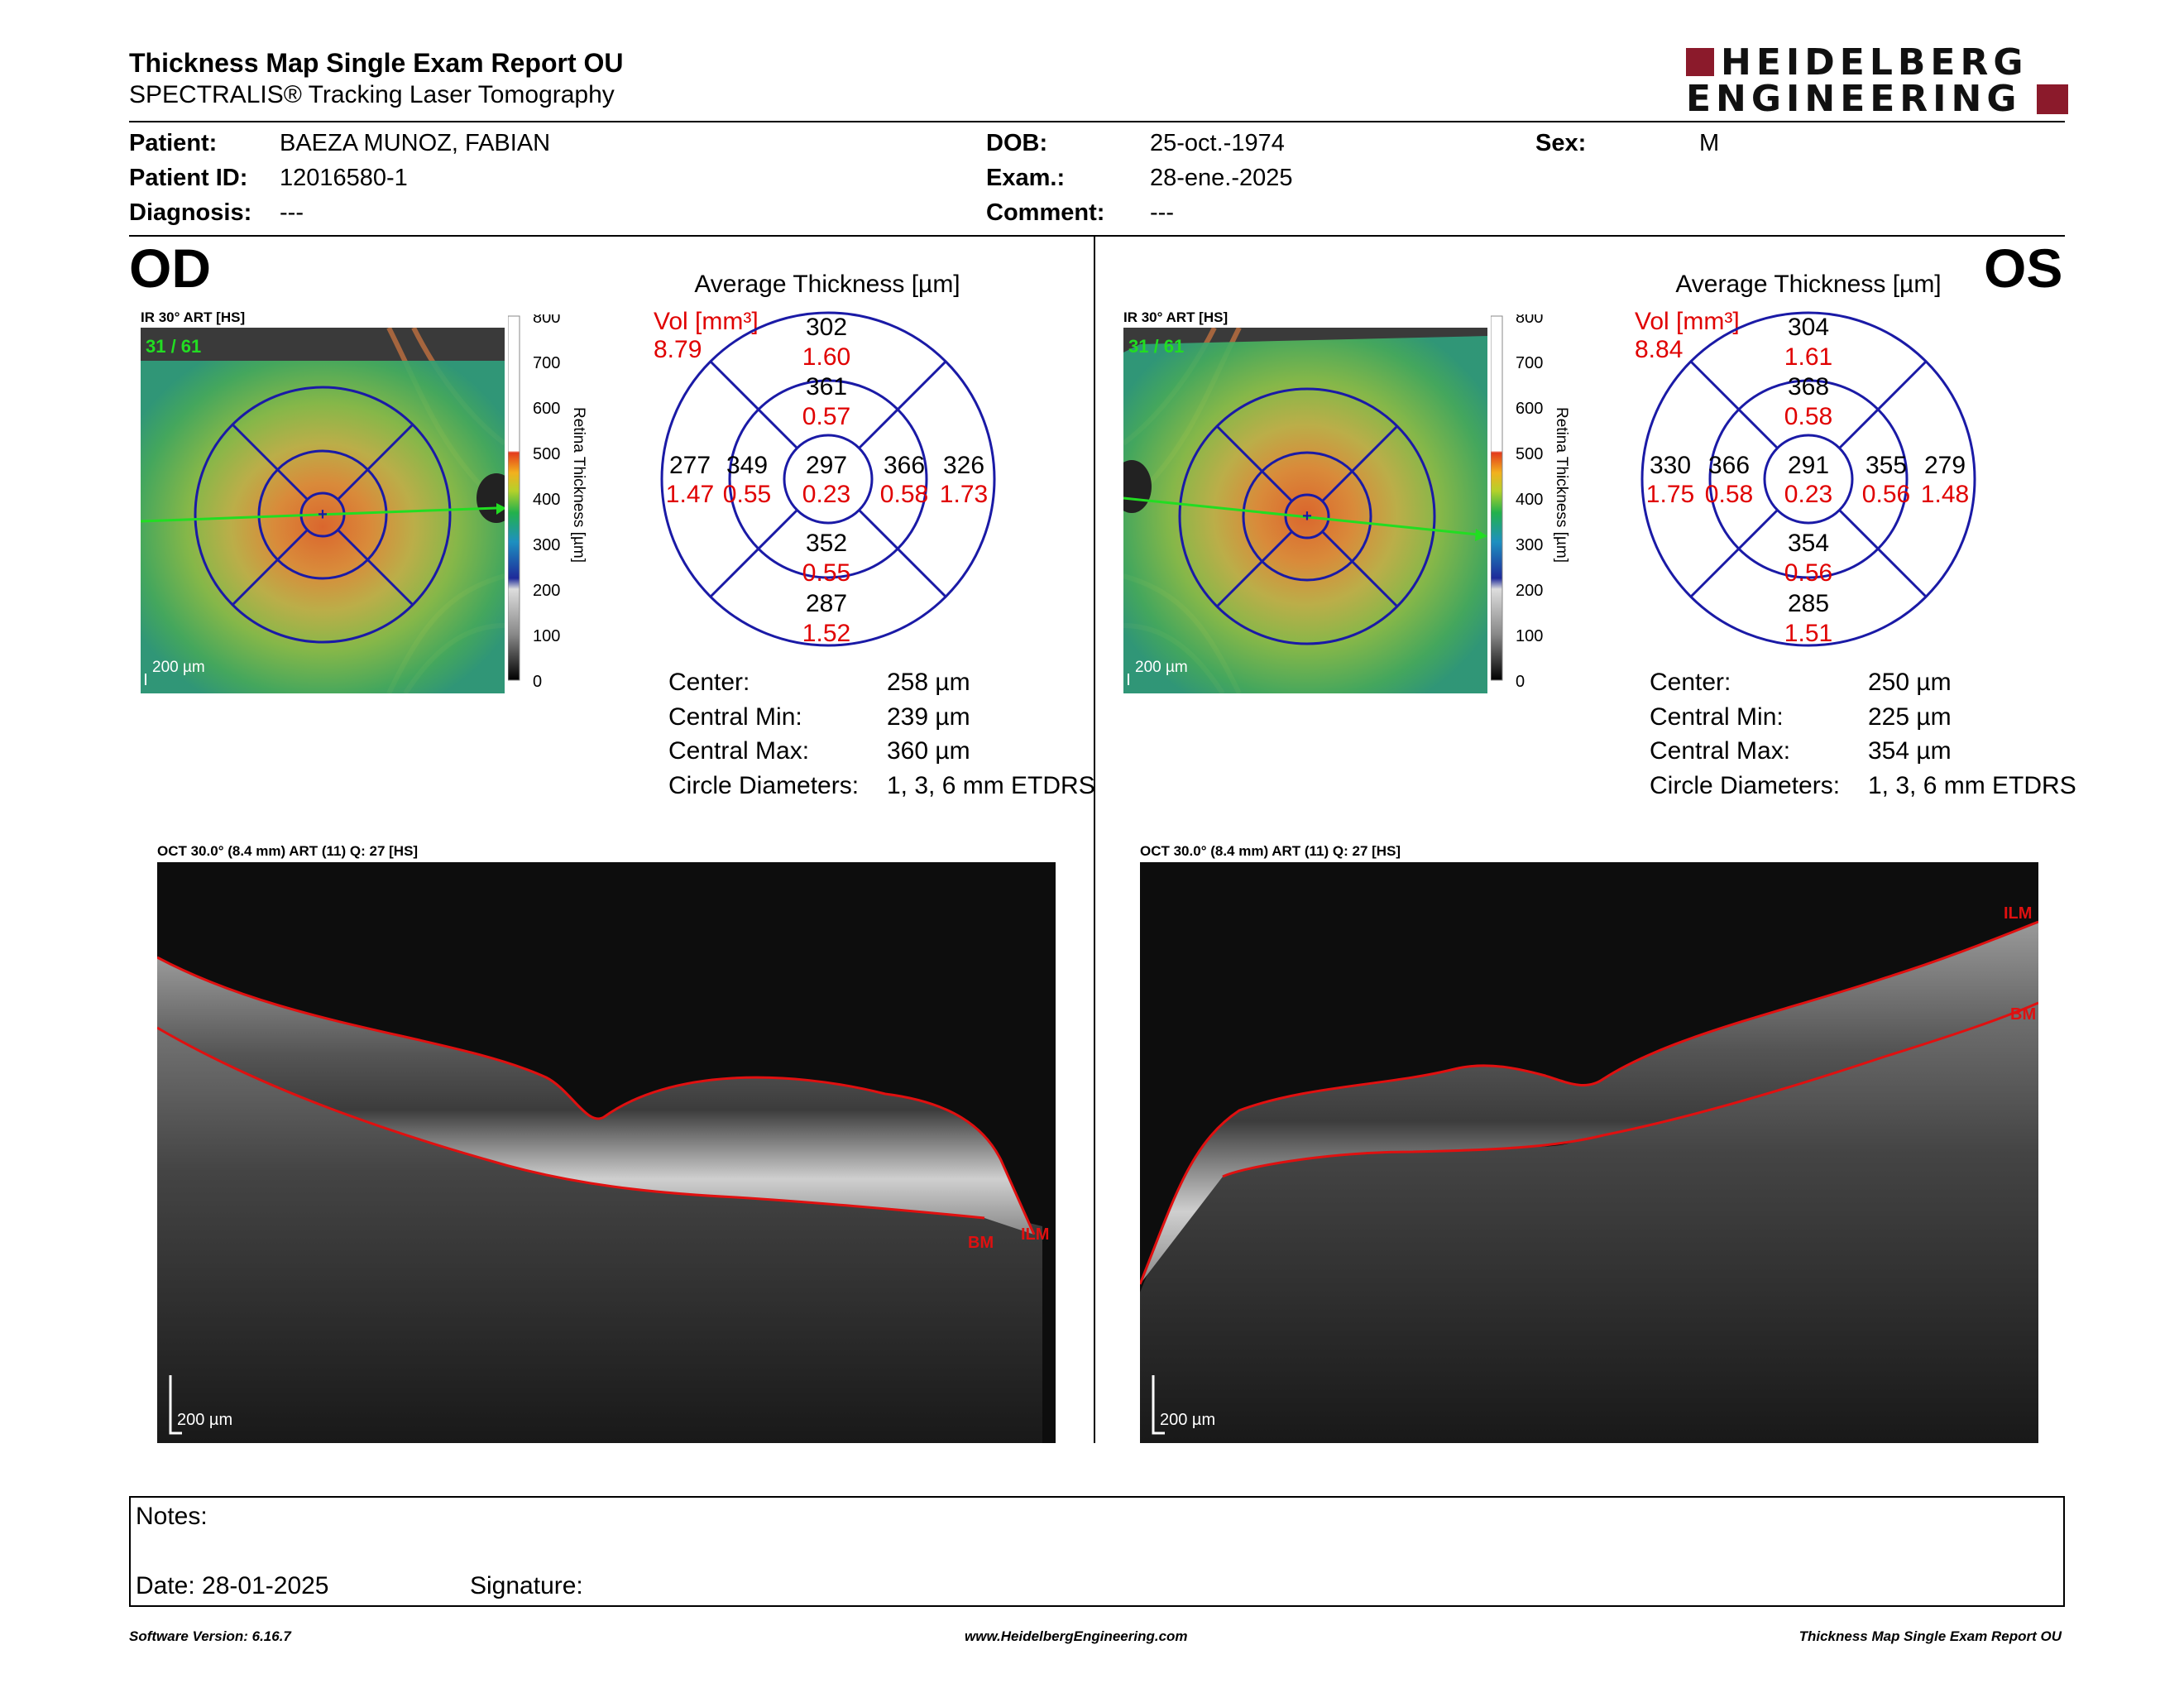  I want to click on od-outer-sup-thick: 302, so click(826, 327).